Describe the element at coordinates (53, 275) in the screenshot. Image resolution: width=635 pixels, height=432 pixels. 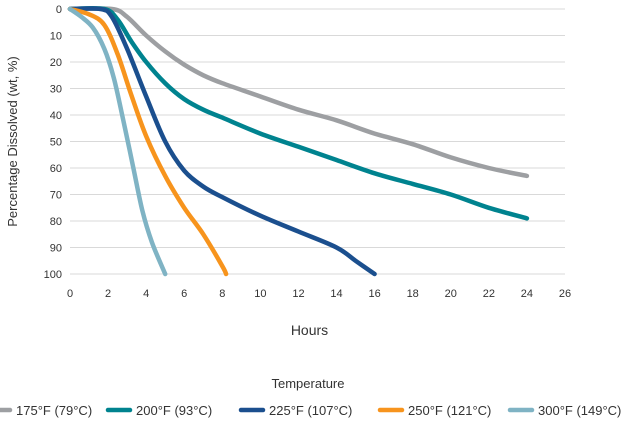
I see `y-tick-label: 100` at that location.